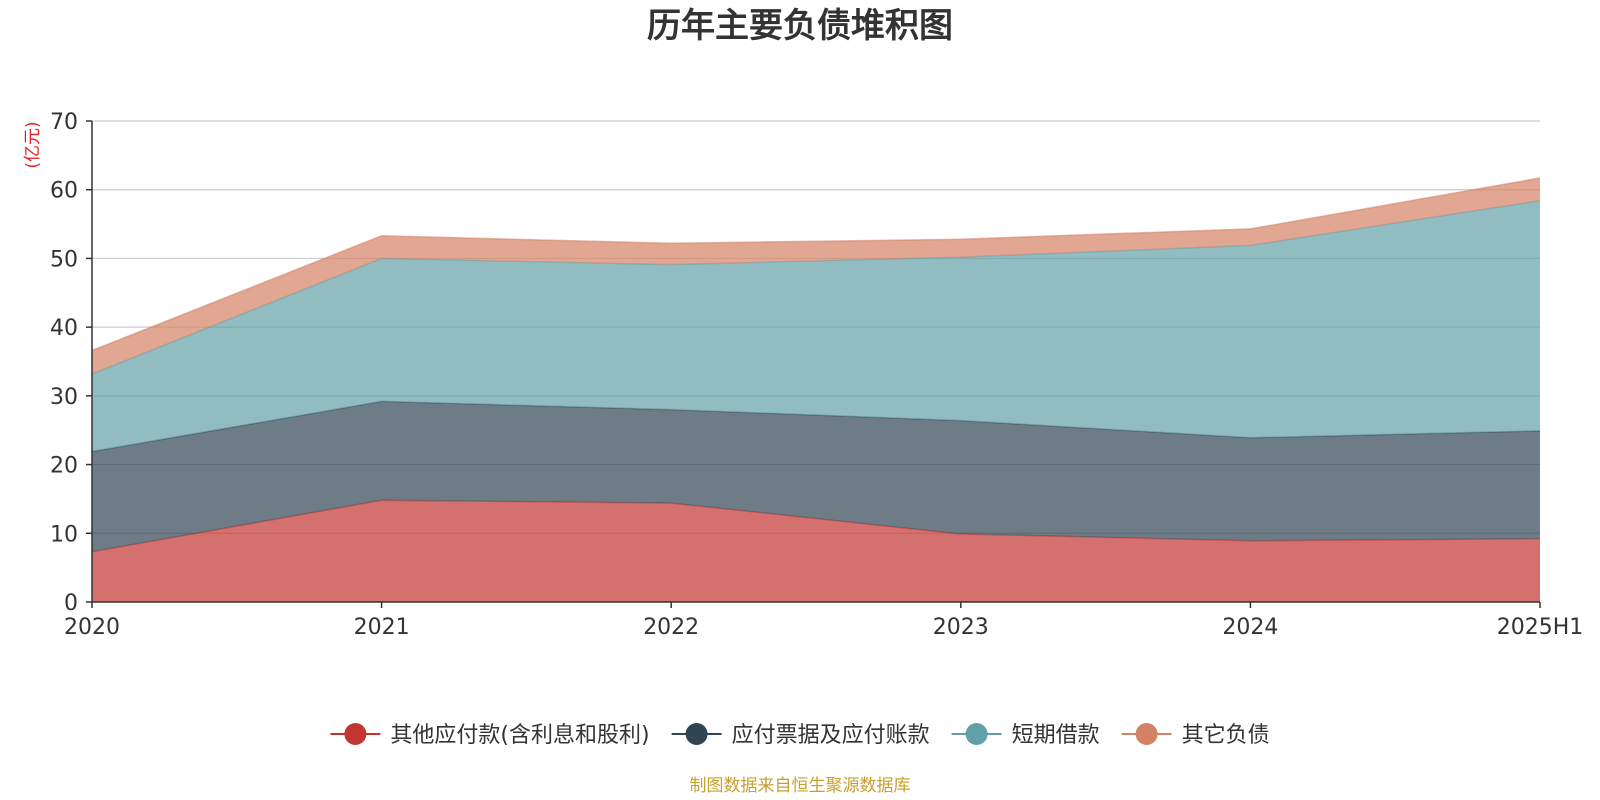 The height and width of the screenshot is (800, 1600). I want to click on x-tick-label: 2025H1, so click(1540, 627).